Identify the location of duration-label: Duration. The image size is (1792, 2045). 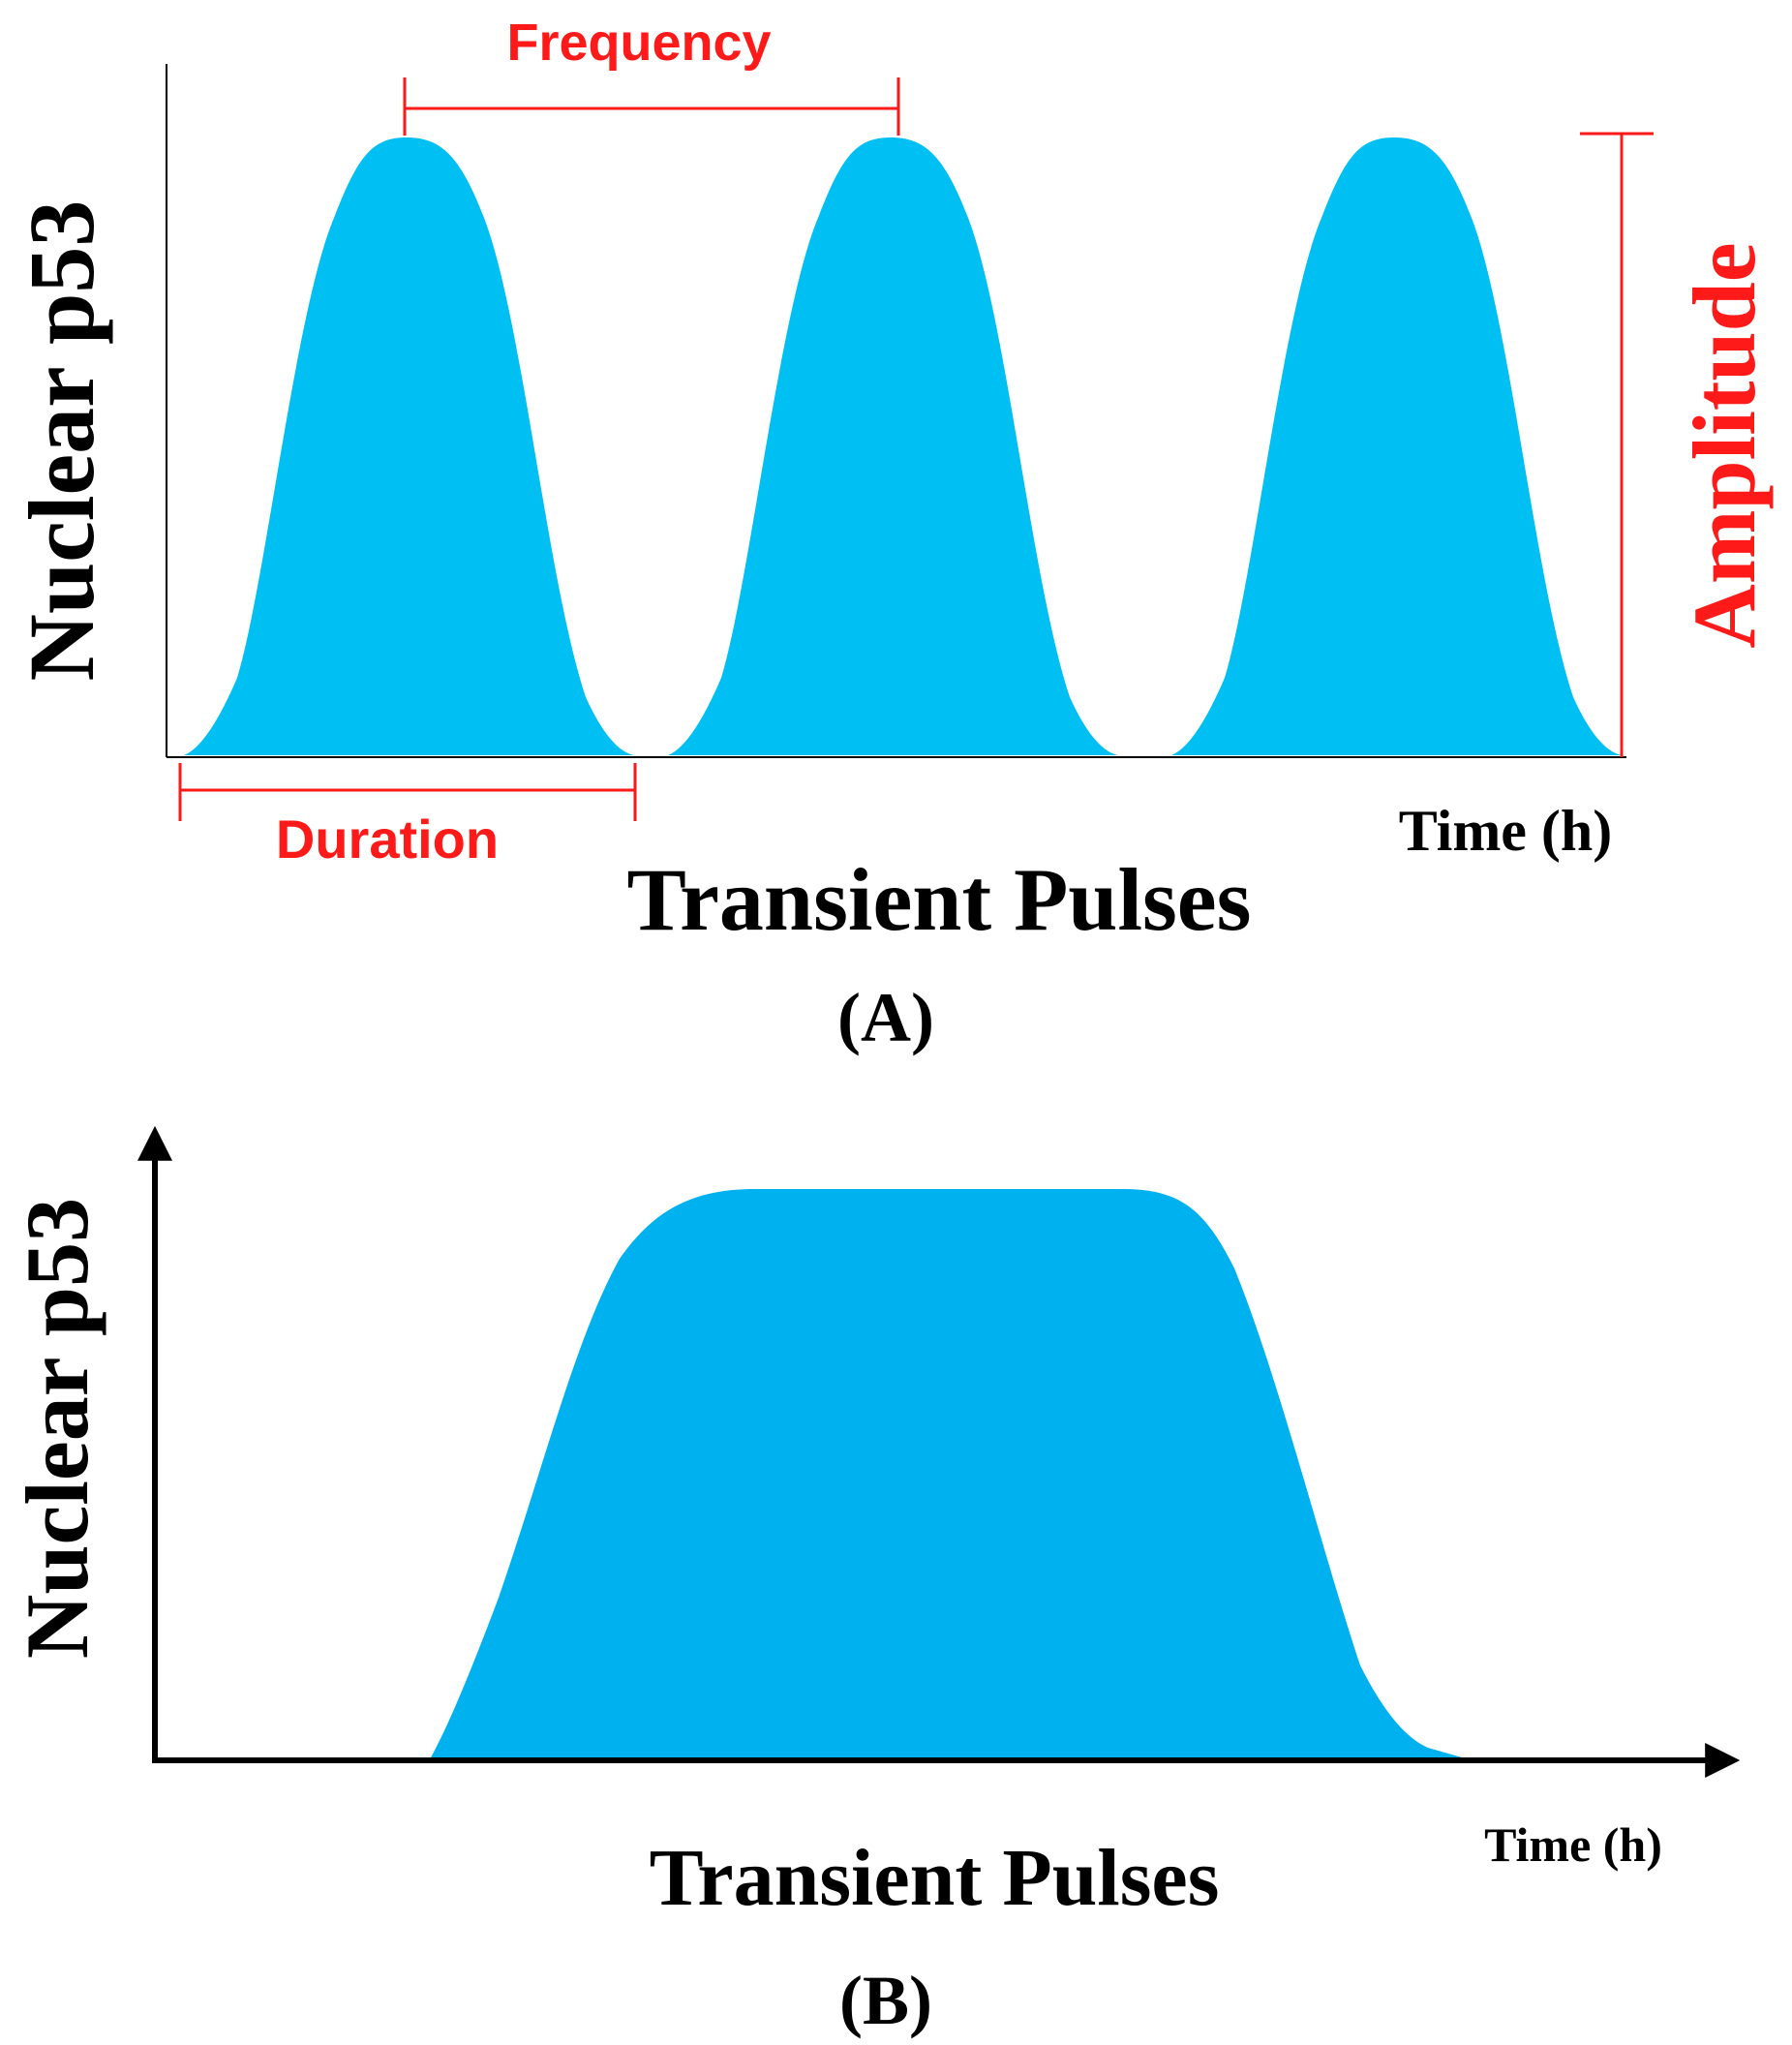
(388, 839).